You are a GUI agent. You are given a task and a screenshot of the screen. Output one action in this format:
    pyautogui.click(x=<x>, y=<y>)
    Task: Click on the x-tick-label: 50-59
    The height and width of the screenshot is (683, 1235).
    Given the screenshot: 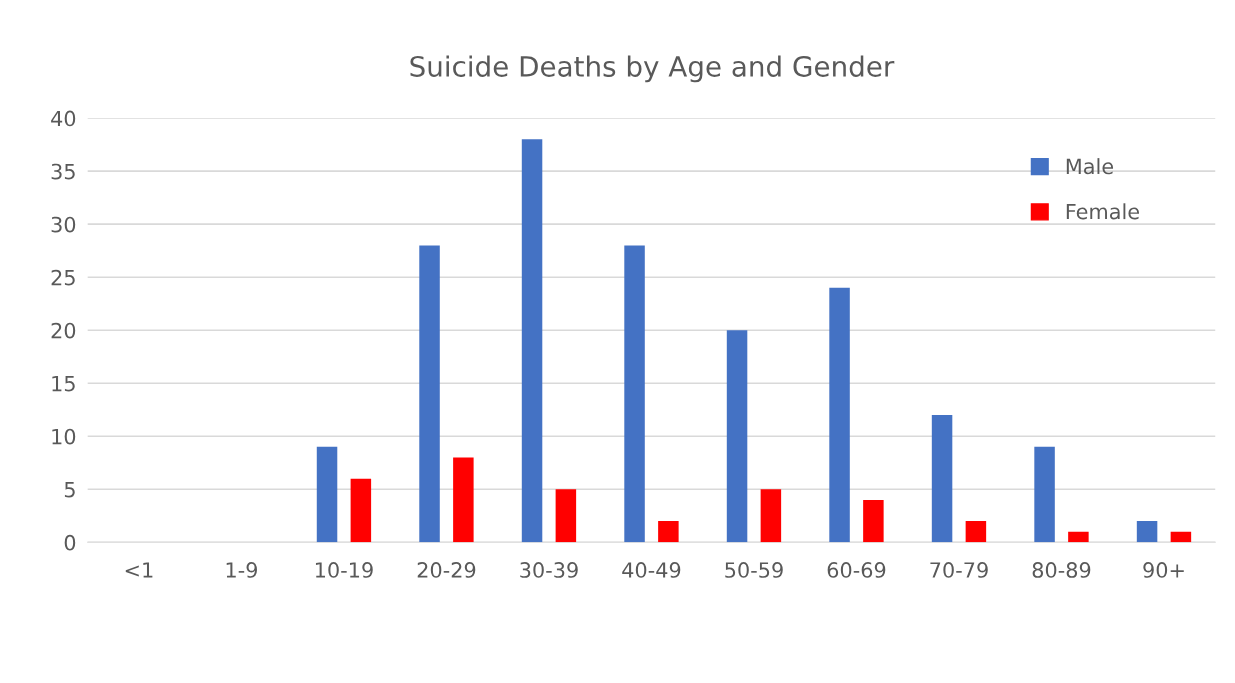 What is the action you would take?
    pyautogui.click(x=754, y=570)
    